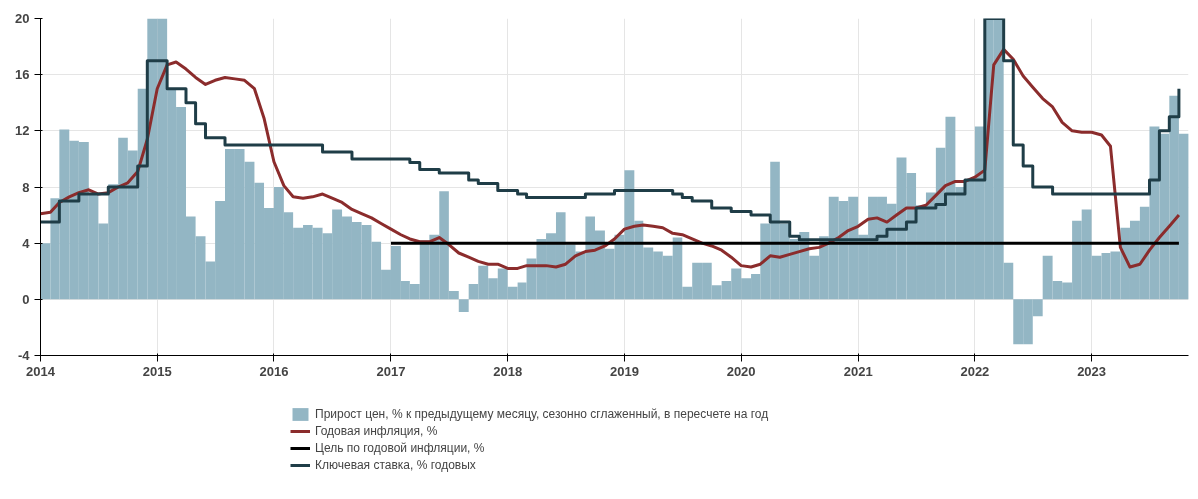 The width and height of the screenshot is (1198, 499). What do you see at coordinates (26, 187) in the screenshot?
I see `y-tick-label: 8` at bounding box center [26, 187].